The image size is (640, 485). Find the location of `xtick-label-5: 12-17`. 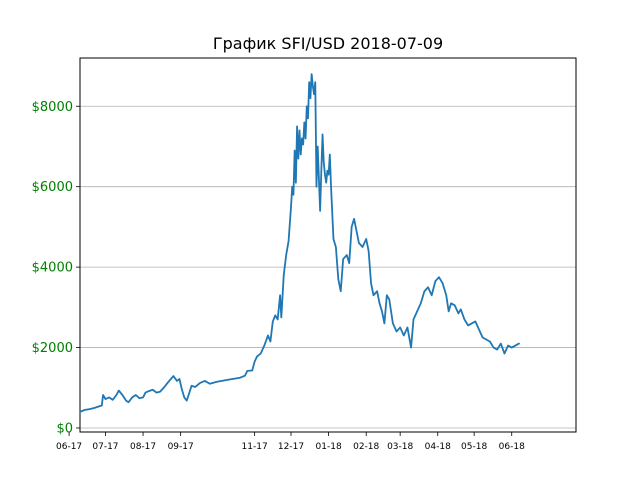

xtick-label-5: 12-17 is located at coordinates (291, 447).